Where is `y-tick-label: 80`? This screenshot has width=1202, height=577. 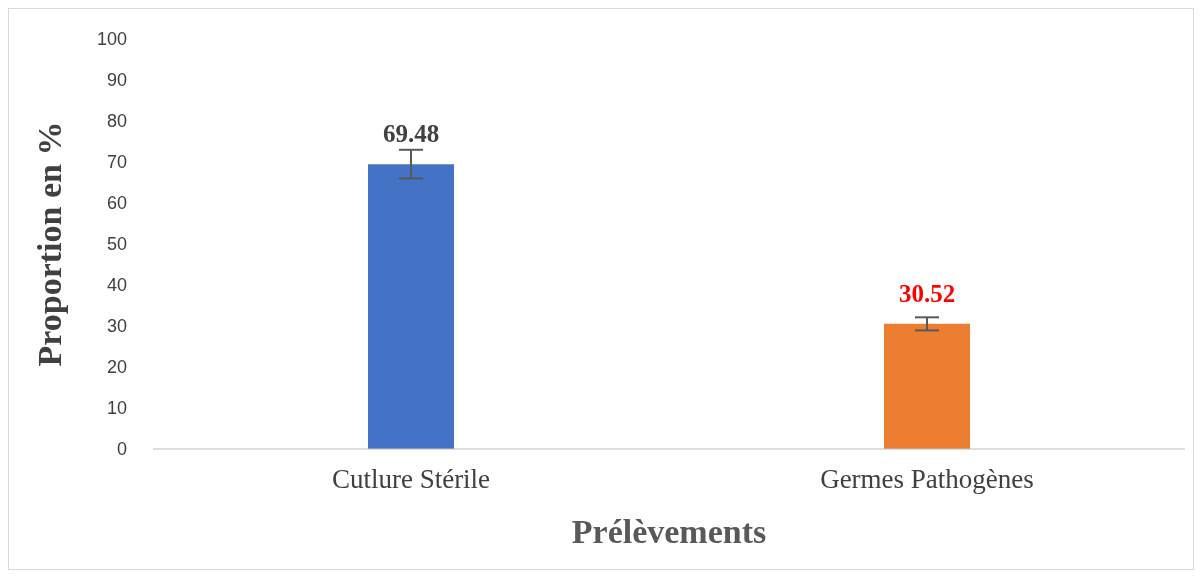 y-tick-label: 80 is located at coordinates (116, 121).